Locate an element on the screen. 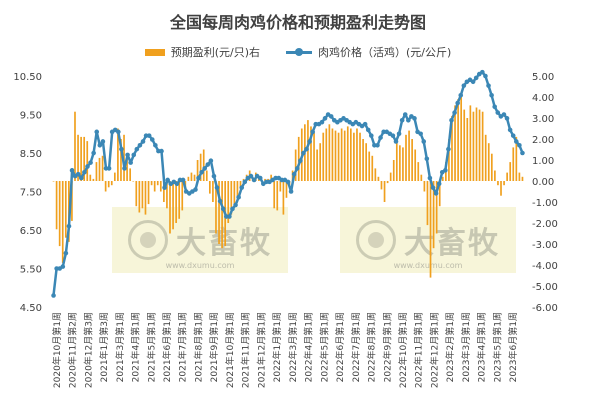  left-axis-tick: 10.50 is located at coordinates (27, 77).